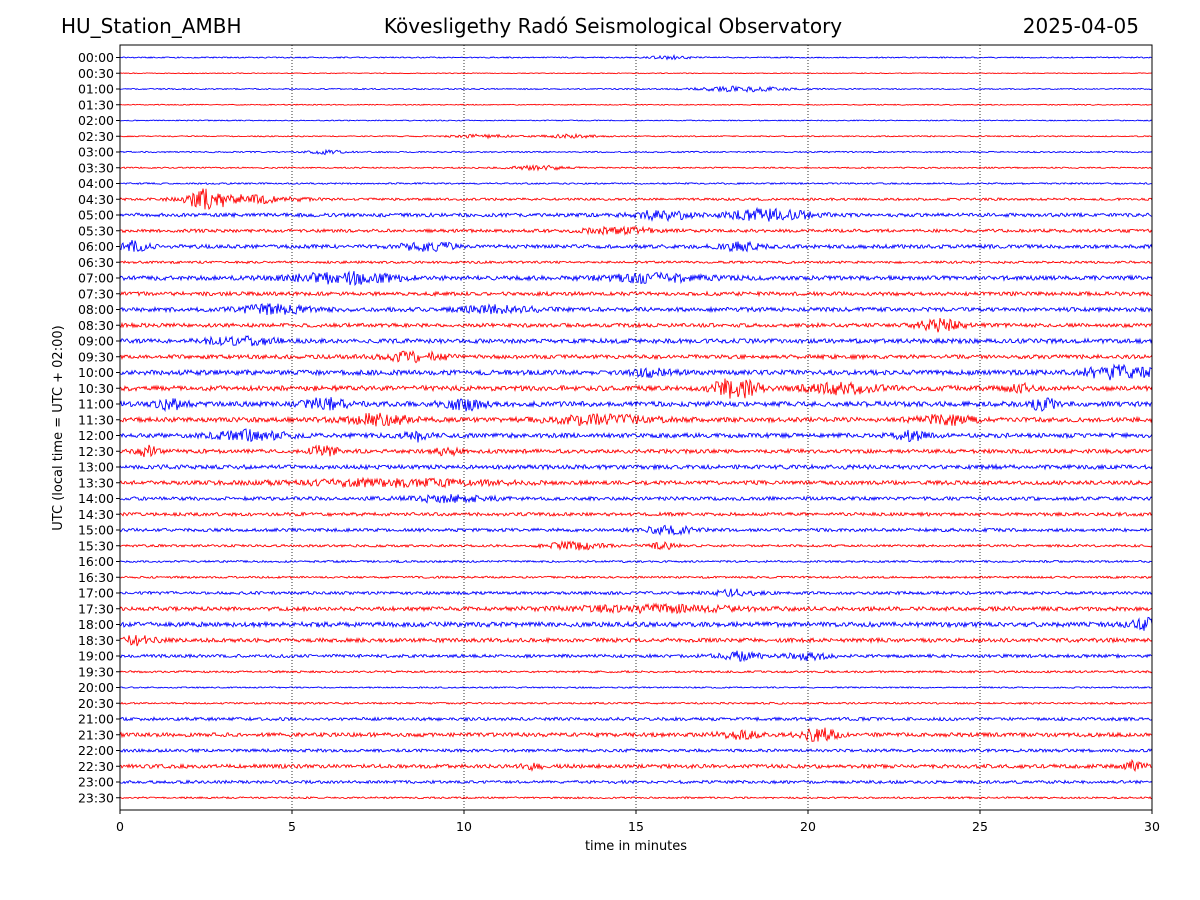 The image size is (1200, 900). Describe the element at coordinates (151, 26) in the screenshot. I see `station-name: HU_Station_AMBH` at that location.